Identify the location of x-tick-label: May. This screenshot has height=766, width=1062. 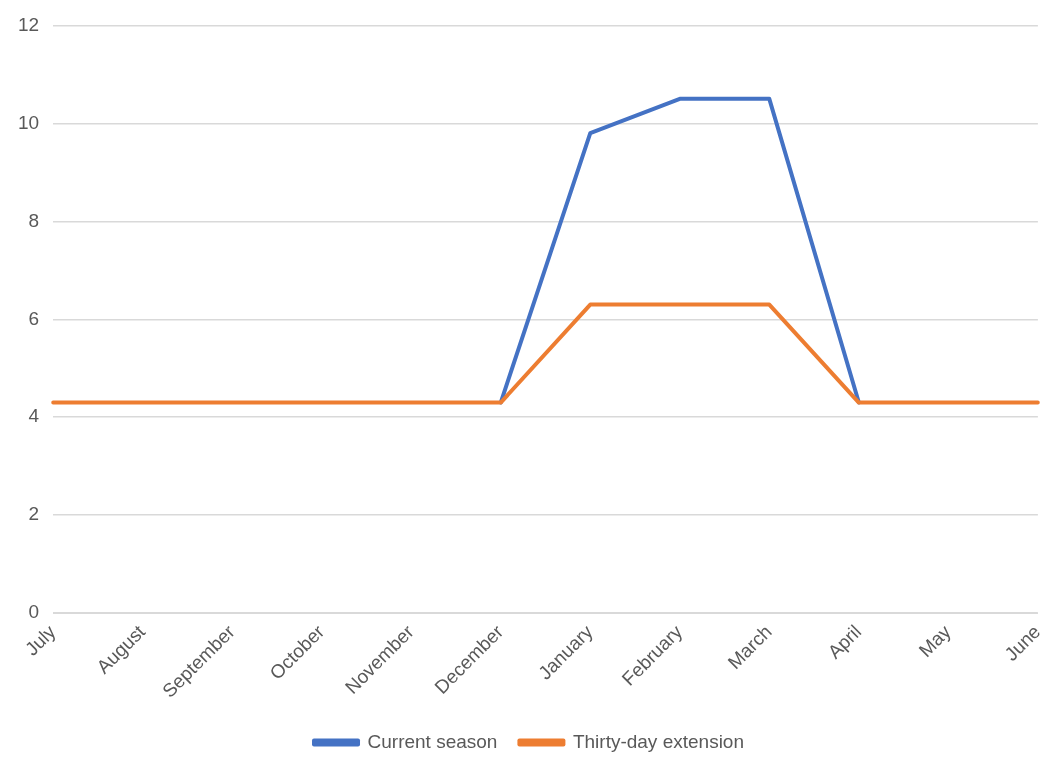
(935, 641).